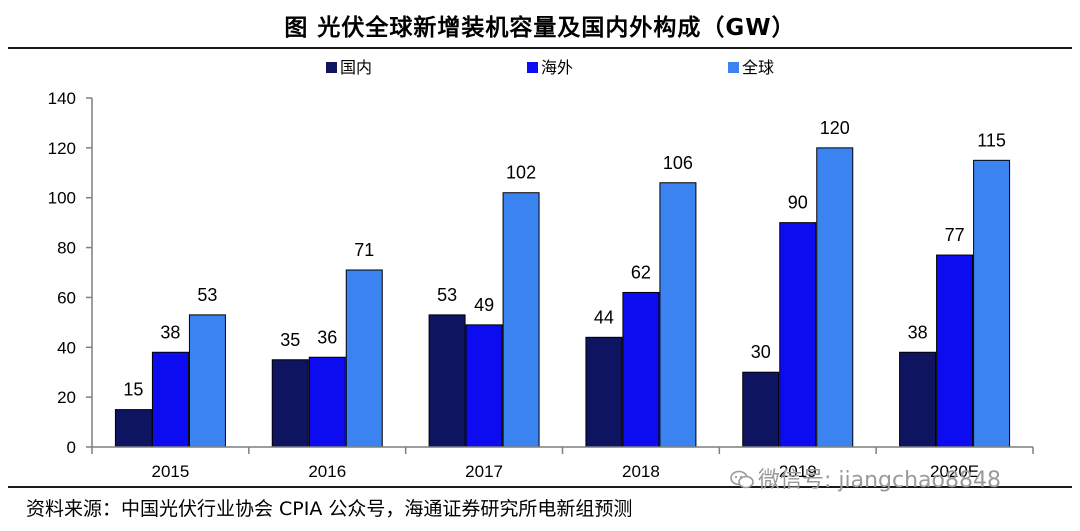 This screenshot has width=1080, height=531. I want to click on data-label-2017-1: 49, so click(484, 305).